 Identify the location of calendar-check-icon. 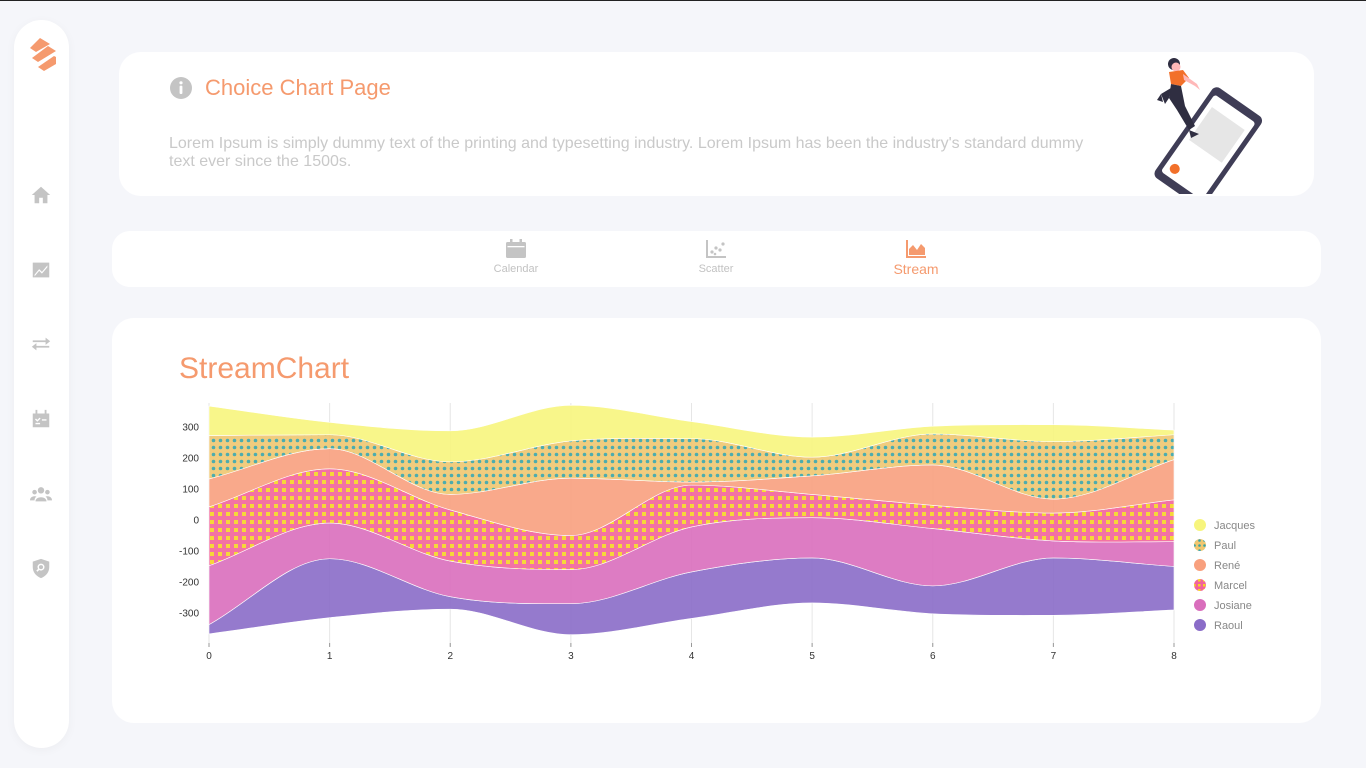
(41, 418).